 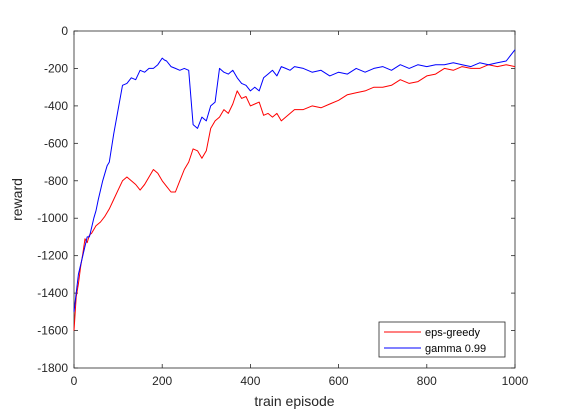 I want to click on legend: eps-greedy gamma 0.99, so click(x=442, y=339).